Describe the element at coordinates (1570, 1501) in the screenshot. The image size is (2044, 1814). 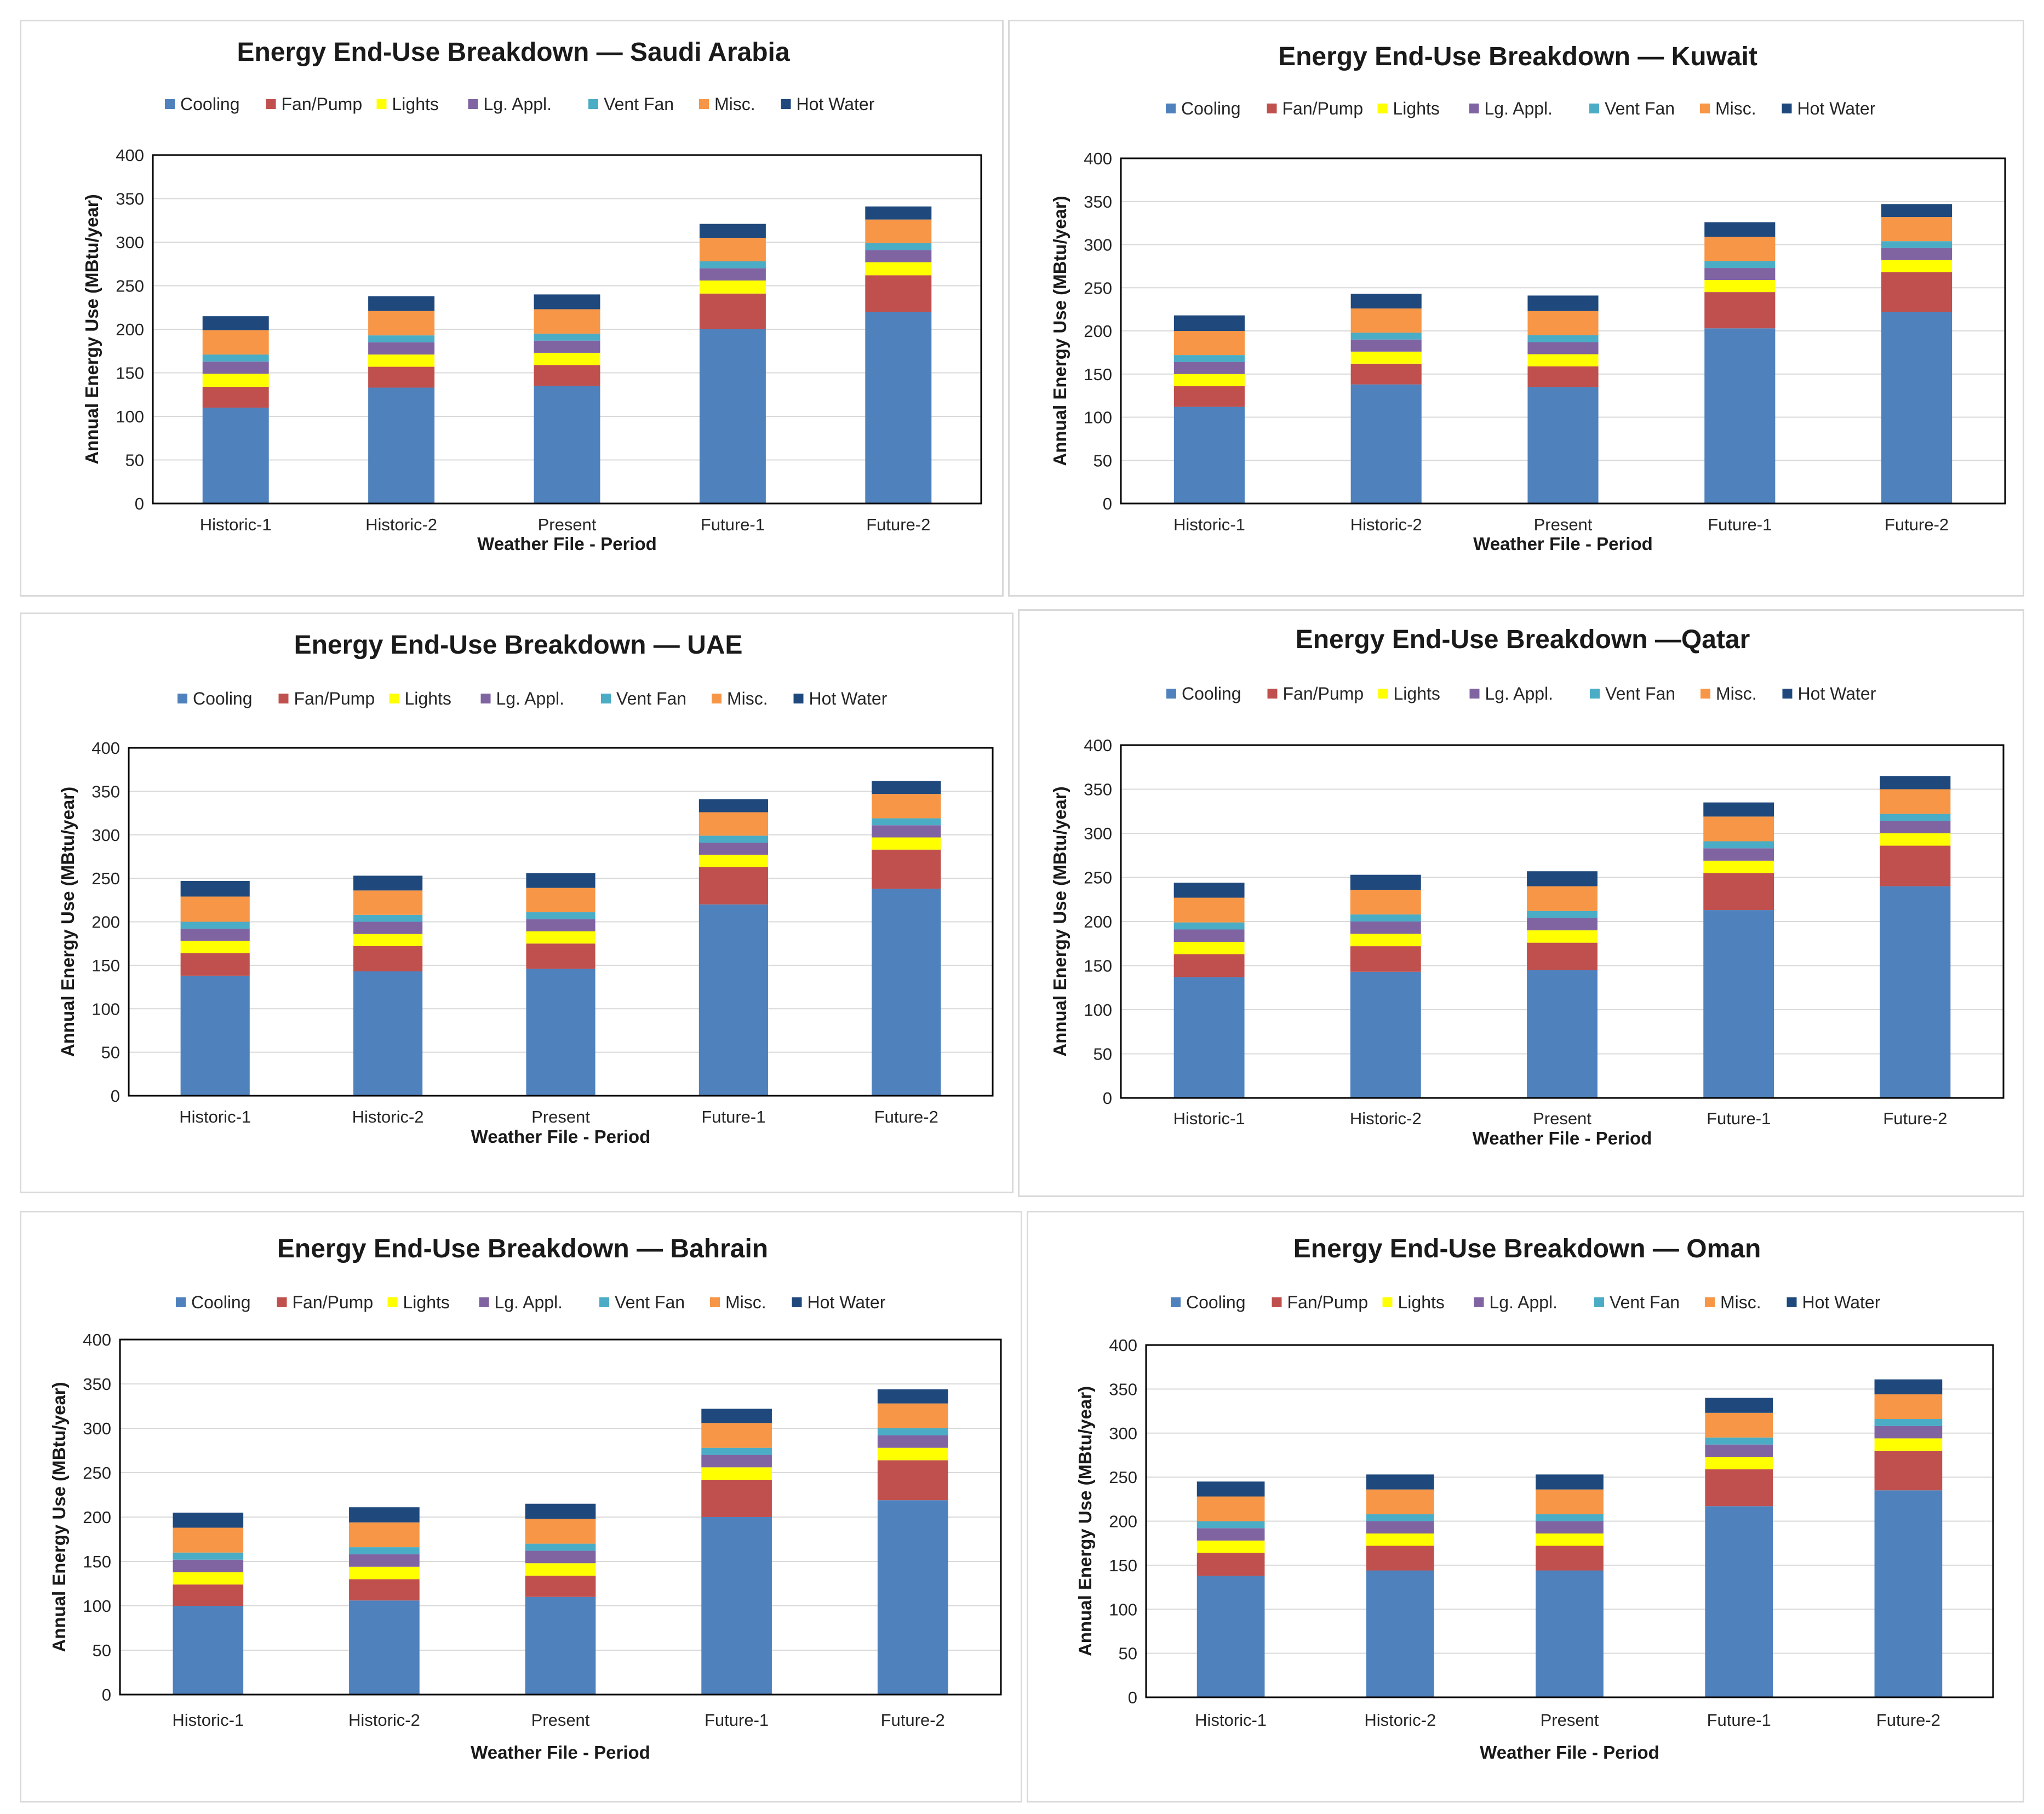
I see `bar-segment-misc-present` at that location.